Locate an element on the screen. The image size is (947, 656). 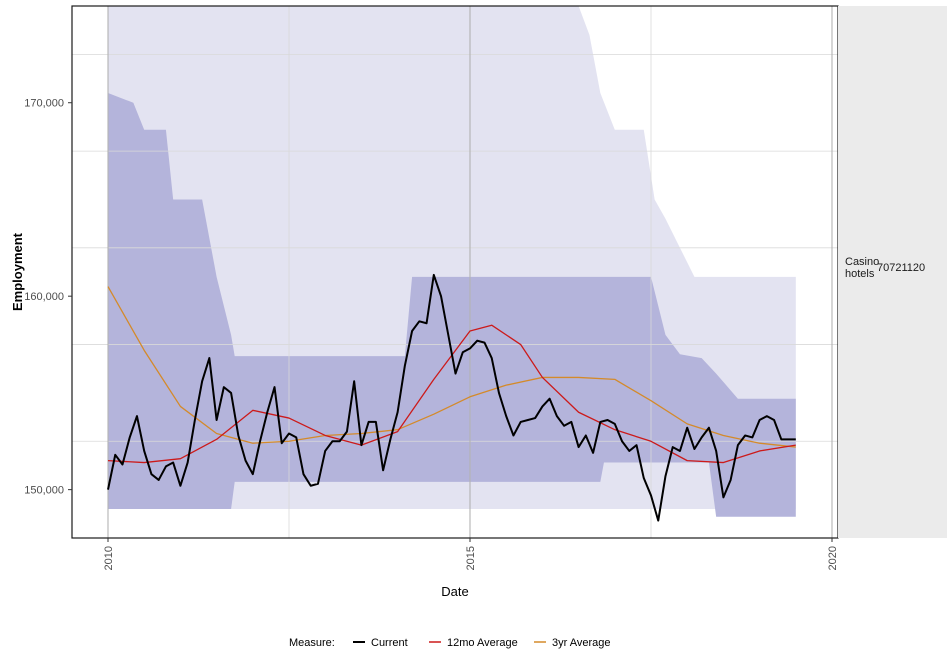
legend-title: Measure: is located at coordinates (312, 643).